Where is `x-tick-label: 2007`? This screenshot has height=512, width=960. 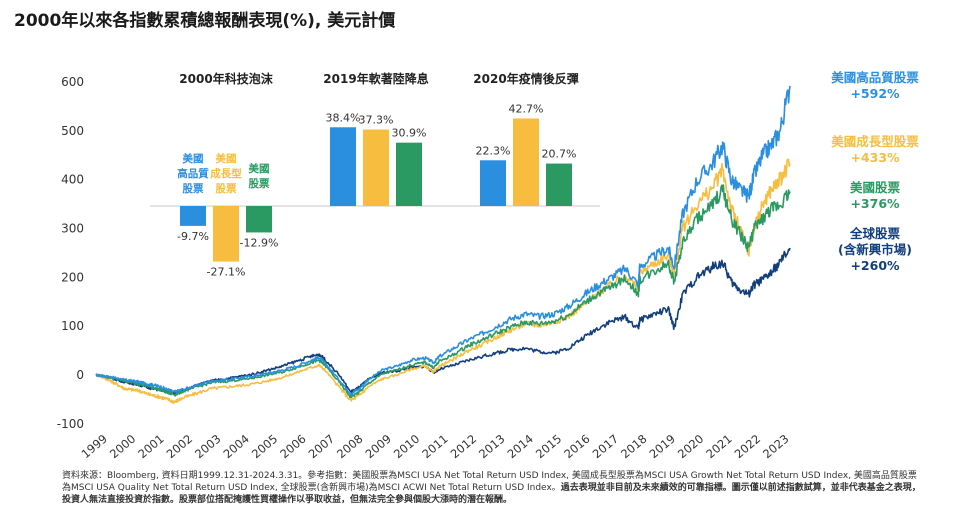 x-tick-label: 2007 is located at coordinates (321, 447).